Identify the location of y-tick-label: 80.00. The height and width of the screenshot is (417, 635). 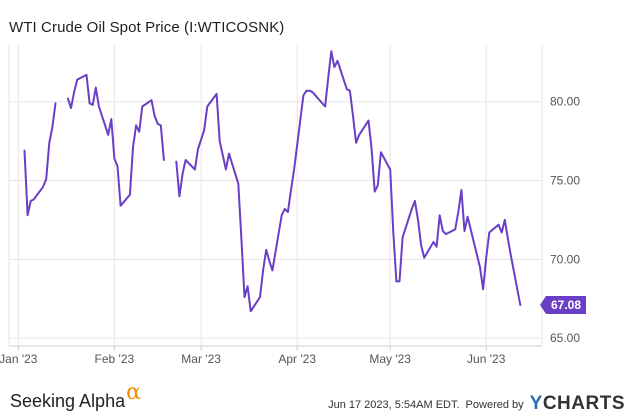
(565, 102).